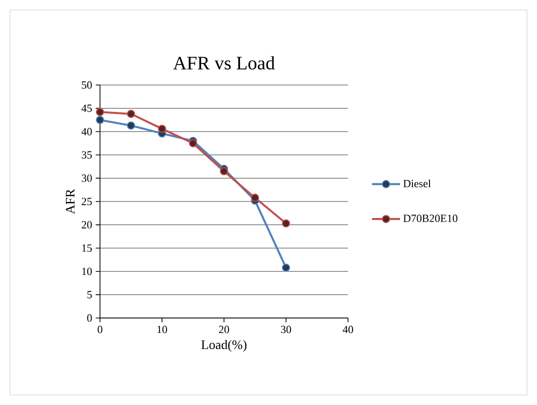 The height and width of the screenshot is (405, 537). What do you see at coordinates (87, 272) in the screenshot?
I see `y-tick-label: 10` at bounding box center [87, 272].